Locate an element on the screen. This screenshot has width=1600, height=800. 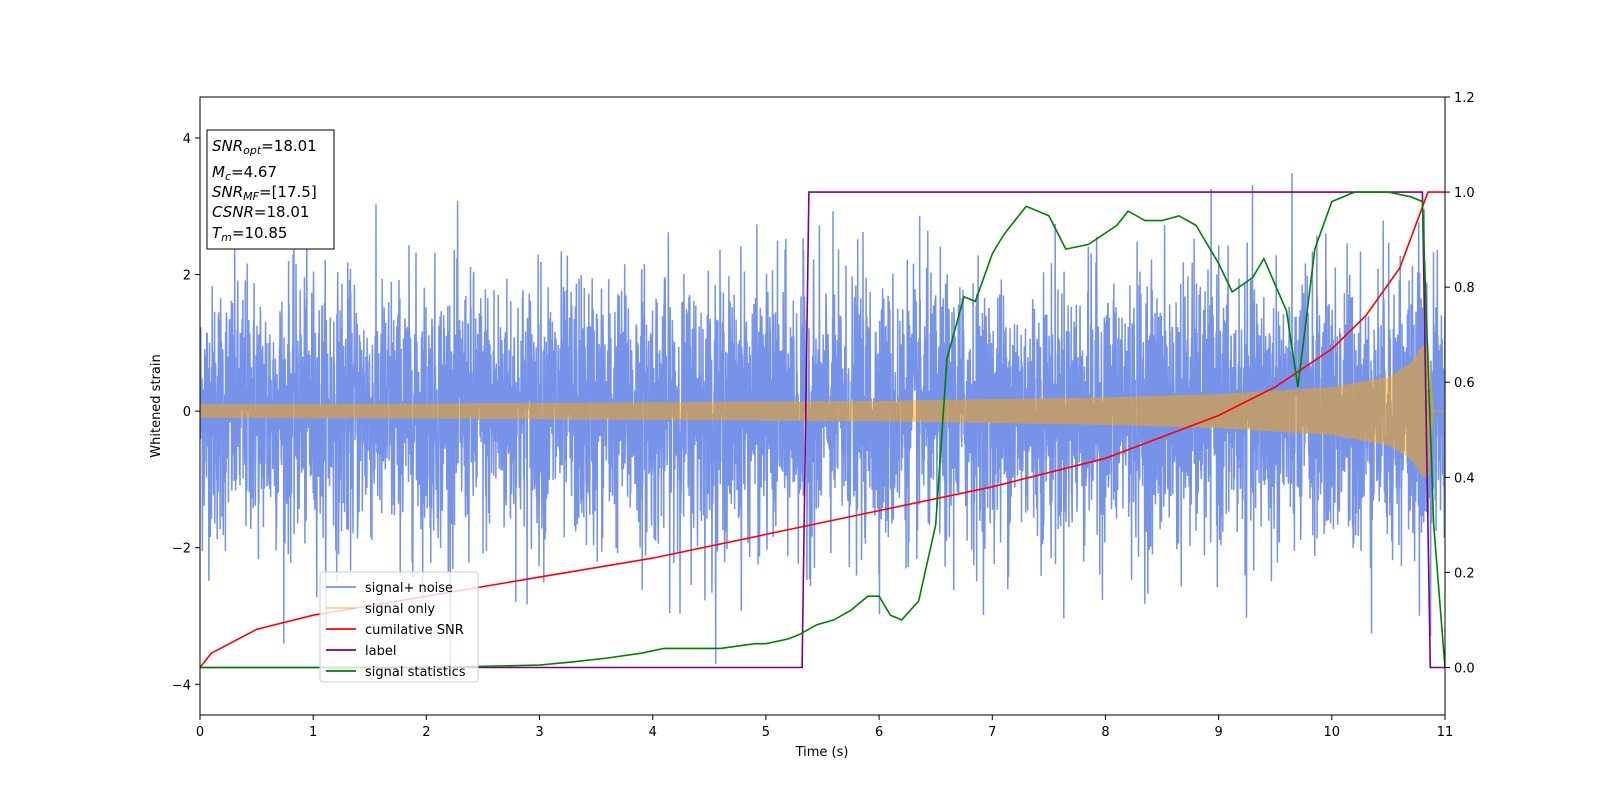
x-tick-label: 10 is located at coordinates (1332, 732).